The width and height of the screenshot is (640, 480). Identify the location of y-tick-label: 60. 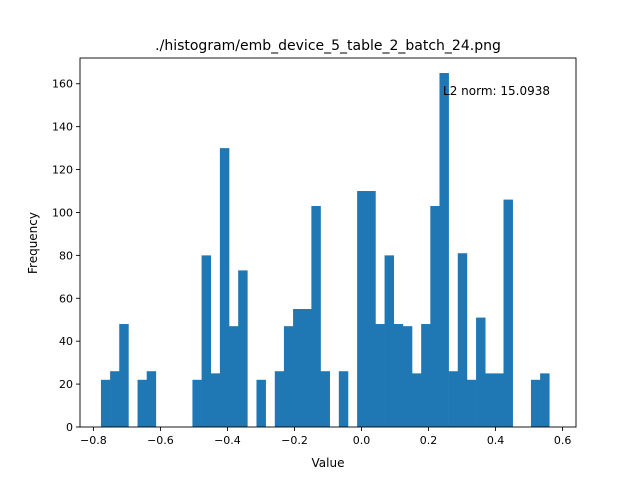
(66, 298).